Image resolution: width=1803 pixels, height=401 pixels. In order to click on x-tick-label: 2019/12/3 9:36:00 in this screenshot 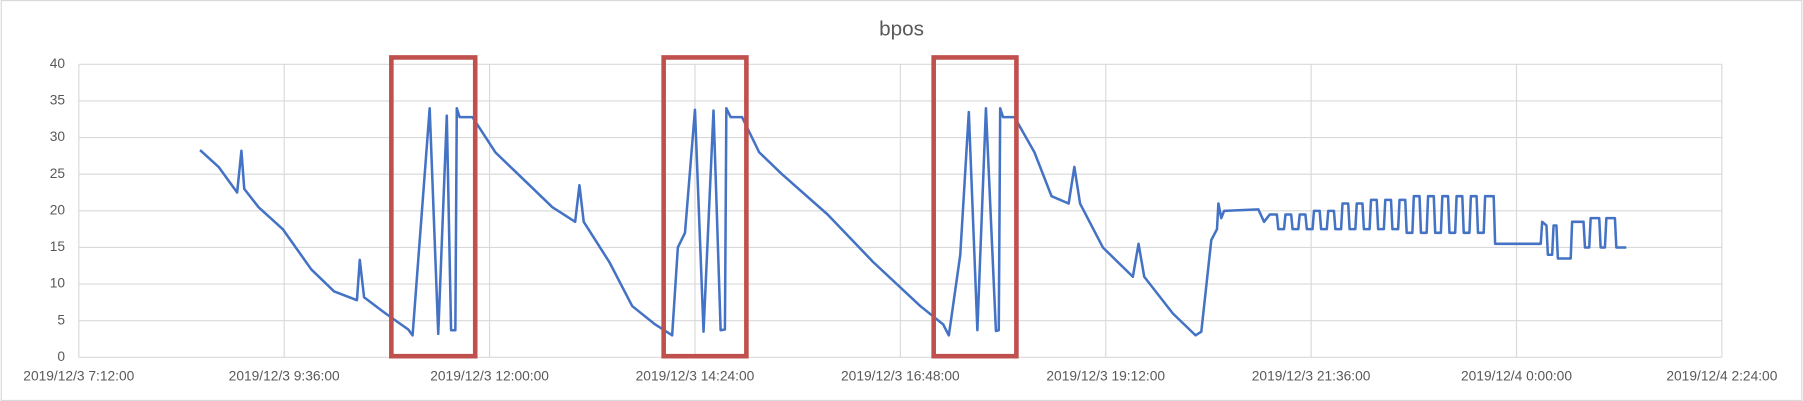, I will do `click(284, 376)`.